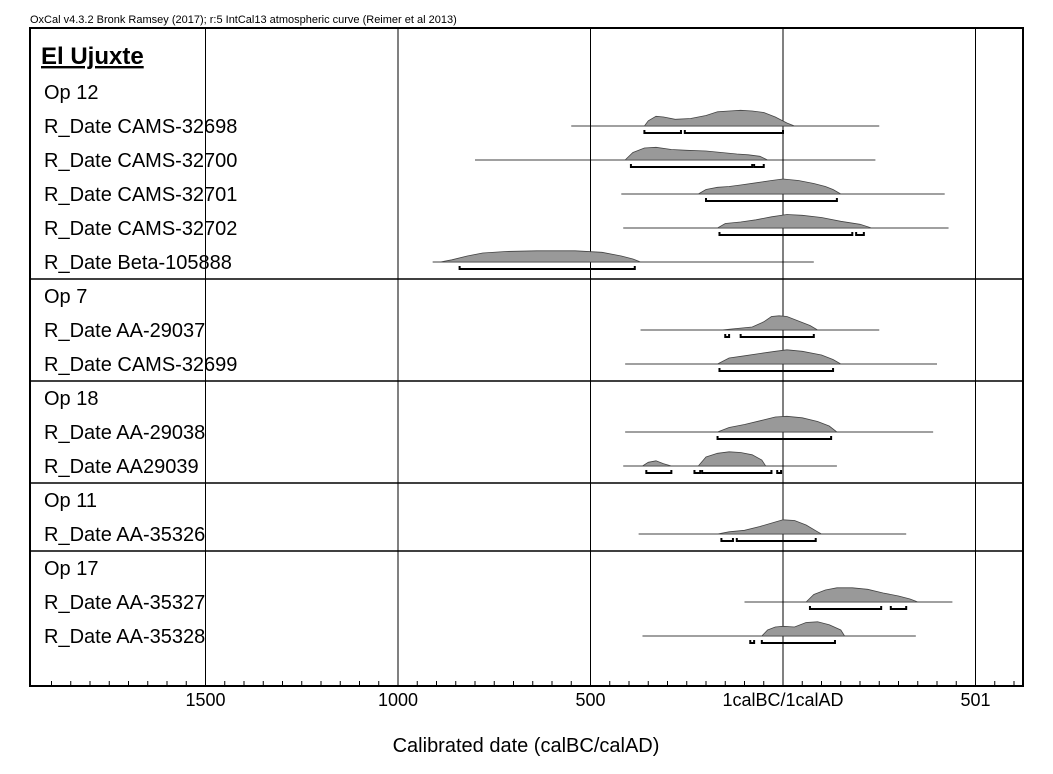  I want to click on chart-title: El Ujuxte, so click(92, 56).